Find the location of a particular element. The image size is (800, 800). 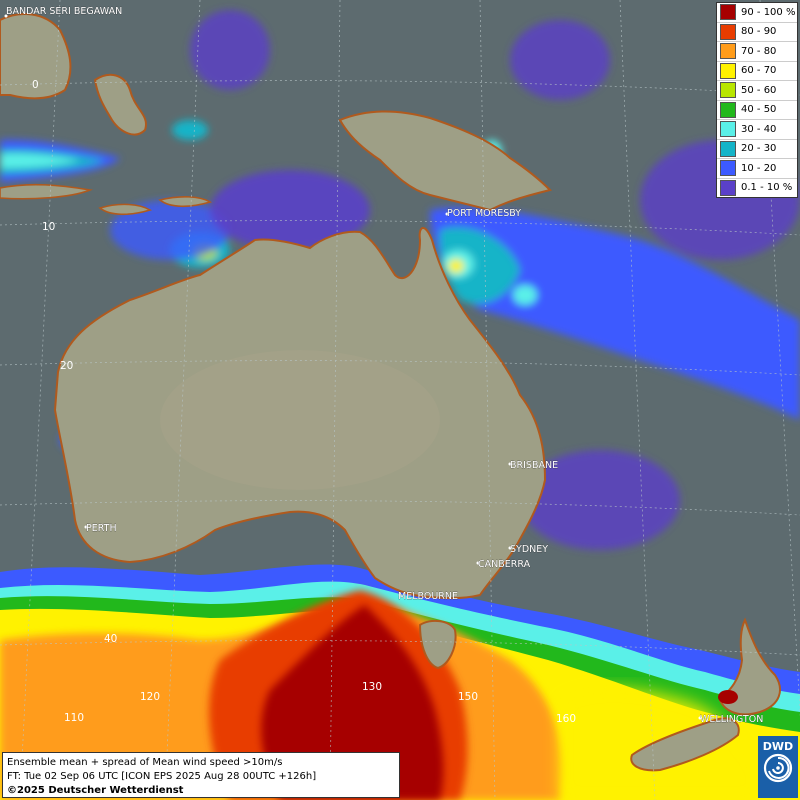

city-dot-canberra is located at coordinates (478, 563).